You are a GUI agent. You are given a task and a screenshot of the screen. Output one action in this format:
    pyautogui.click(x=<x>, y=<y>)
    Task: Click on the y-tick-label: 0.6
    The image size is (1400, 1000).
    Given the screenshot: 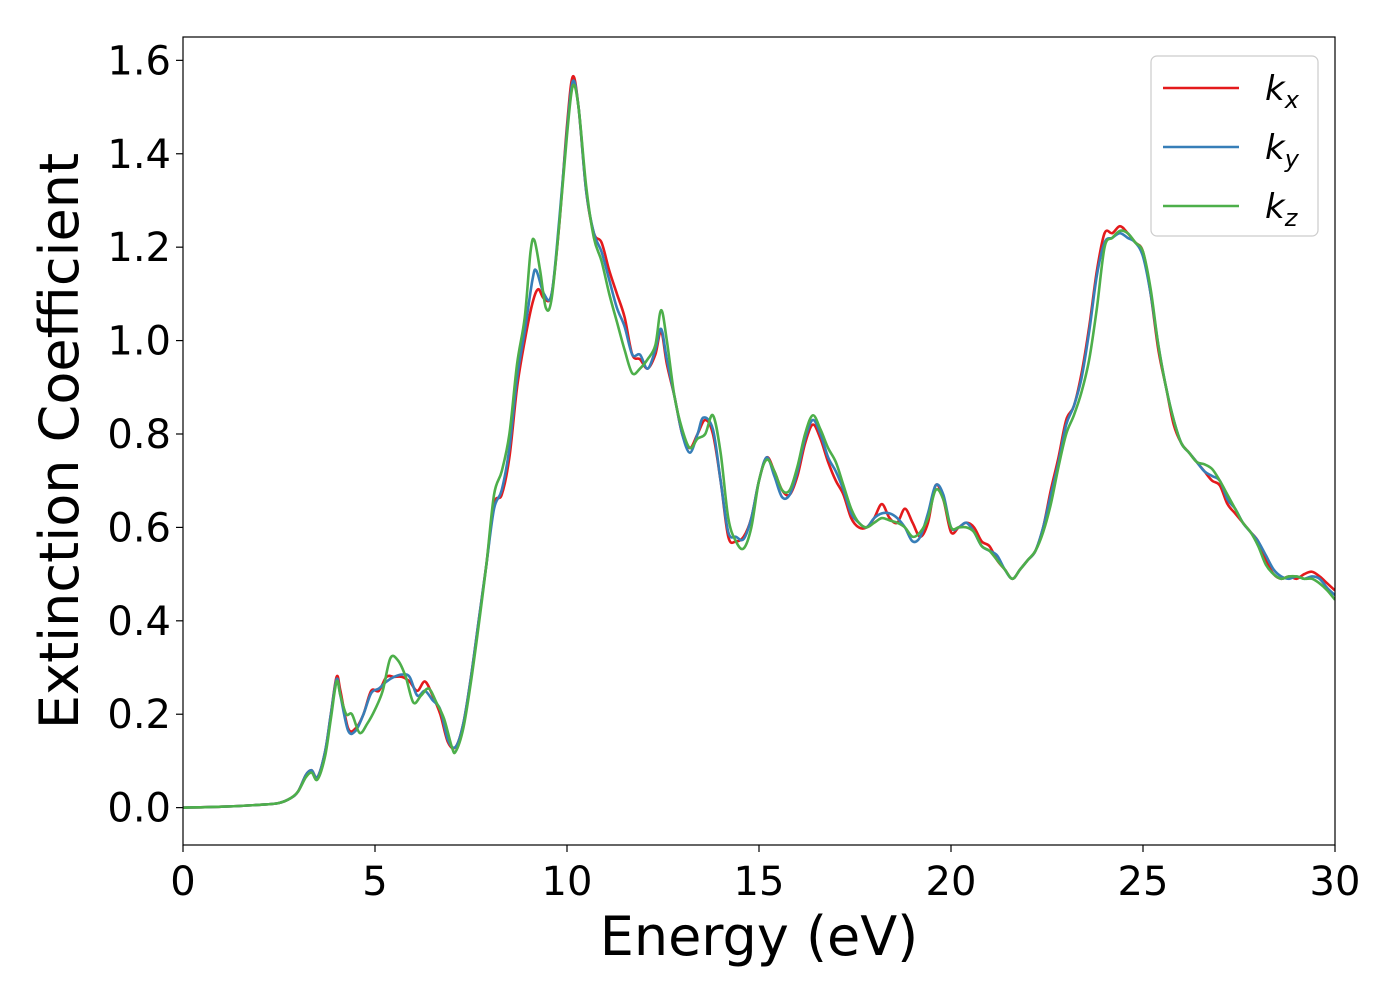 What is the action you would take?
    pyautogui.click(x=139, y=528)
    